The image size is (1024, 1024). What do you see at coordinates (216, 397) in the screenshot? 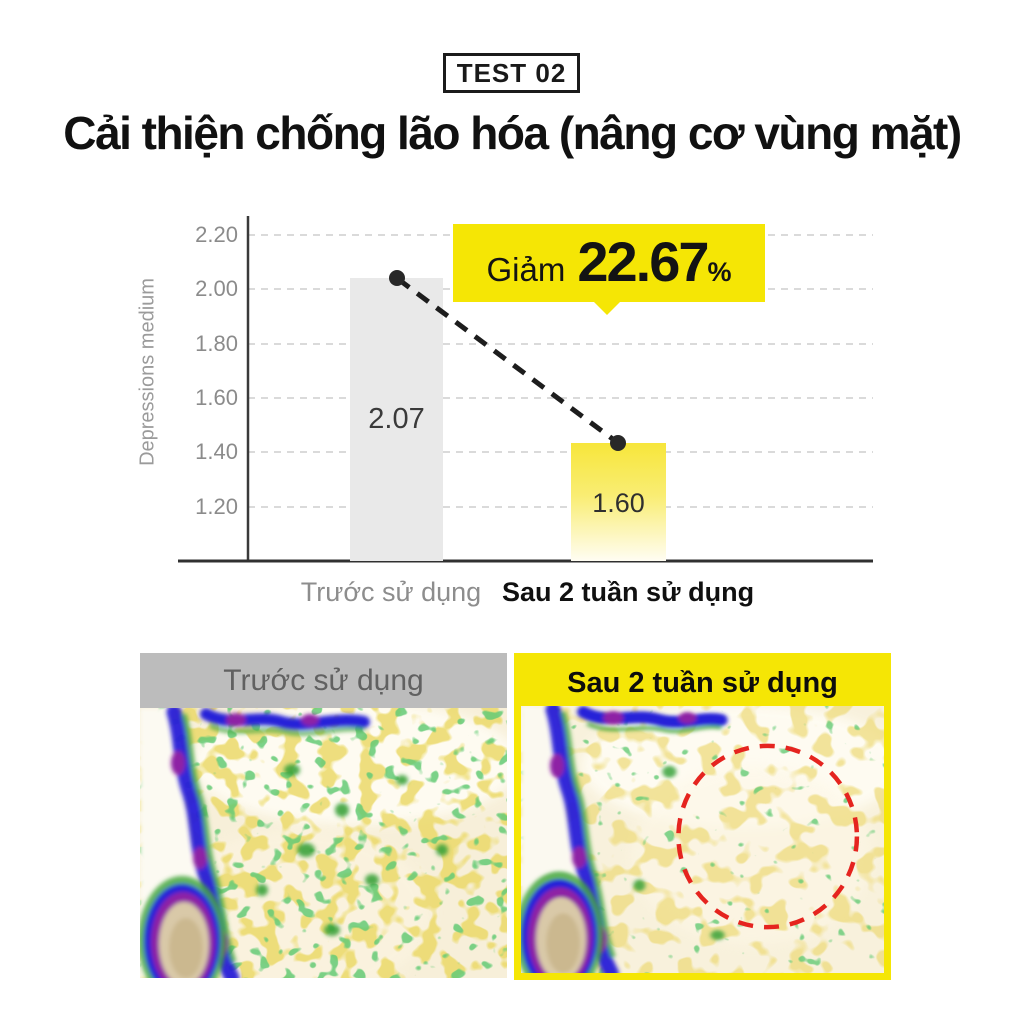
I see `y-tick: 1.60` at bounding box center [216, 397].